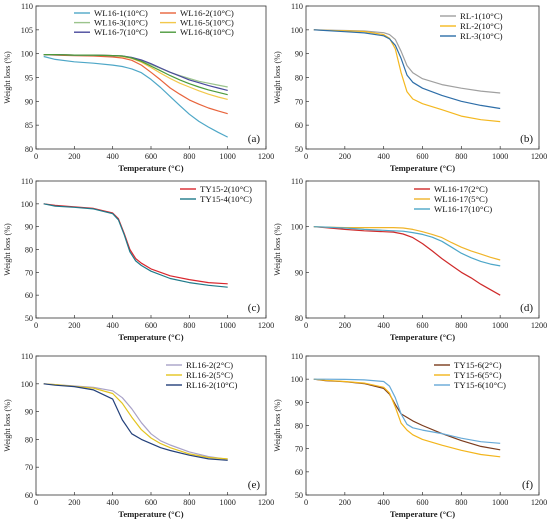  I want to click on legend-label: WL16-2(10°C), so click(207, 13).